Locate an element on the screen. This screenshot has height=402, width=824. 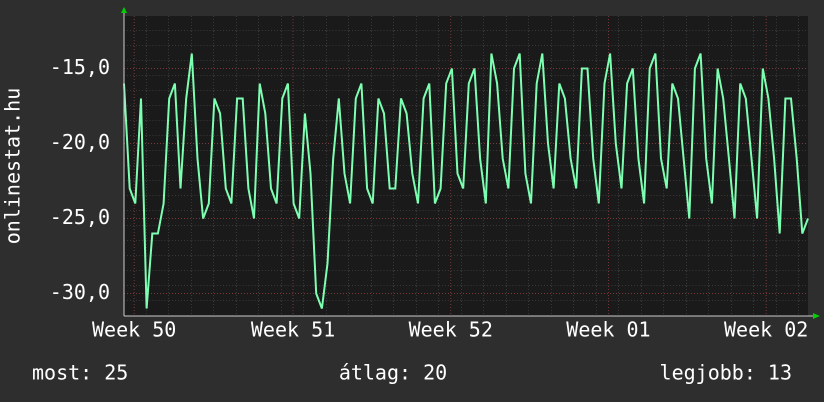
x-arrow is located at coordinates (816, 316).